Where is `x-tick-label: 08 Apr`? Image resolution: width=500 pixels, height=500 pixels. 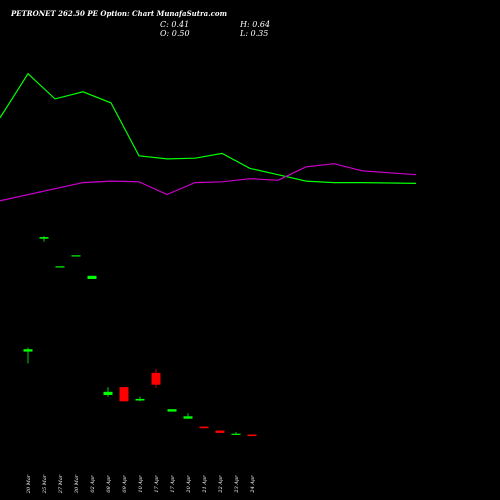 x-tick-label: 08 Apr is located at coordinates (109, 484).